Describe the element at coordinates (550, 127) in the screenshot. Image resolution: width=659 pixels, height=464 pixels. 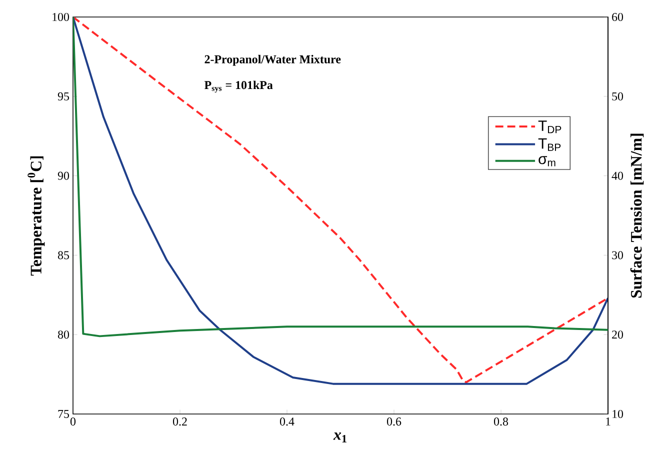
I see `legend-label: T$_{DP}$` at that location.